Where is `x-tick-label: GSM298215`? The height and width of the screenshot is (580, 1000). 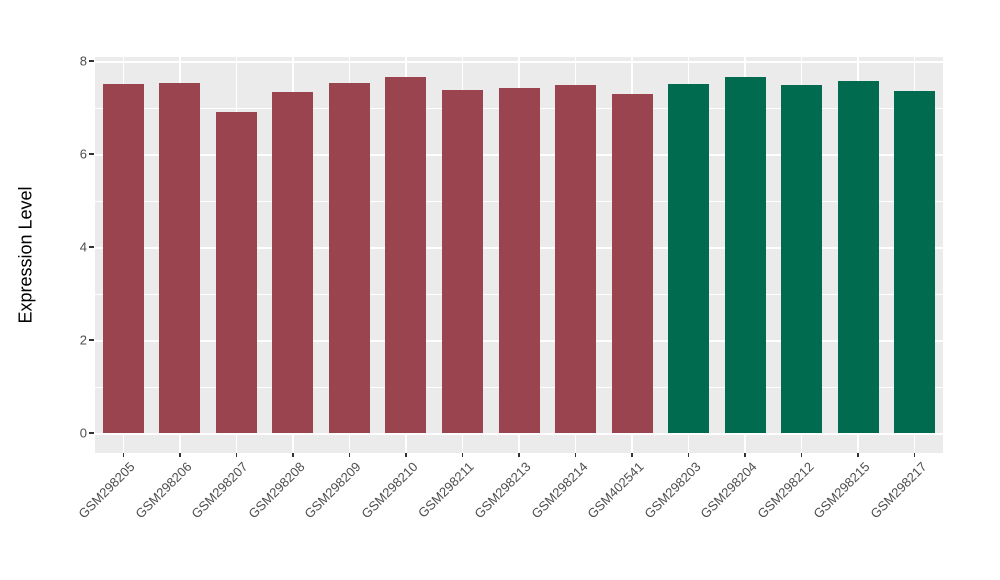
x-tick-label: GSM298215 is located at coordinates (841, 490).